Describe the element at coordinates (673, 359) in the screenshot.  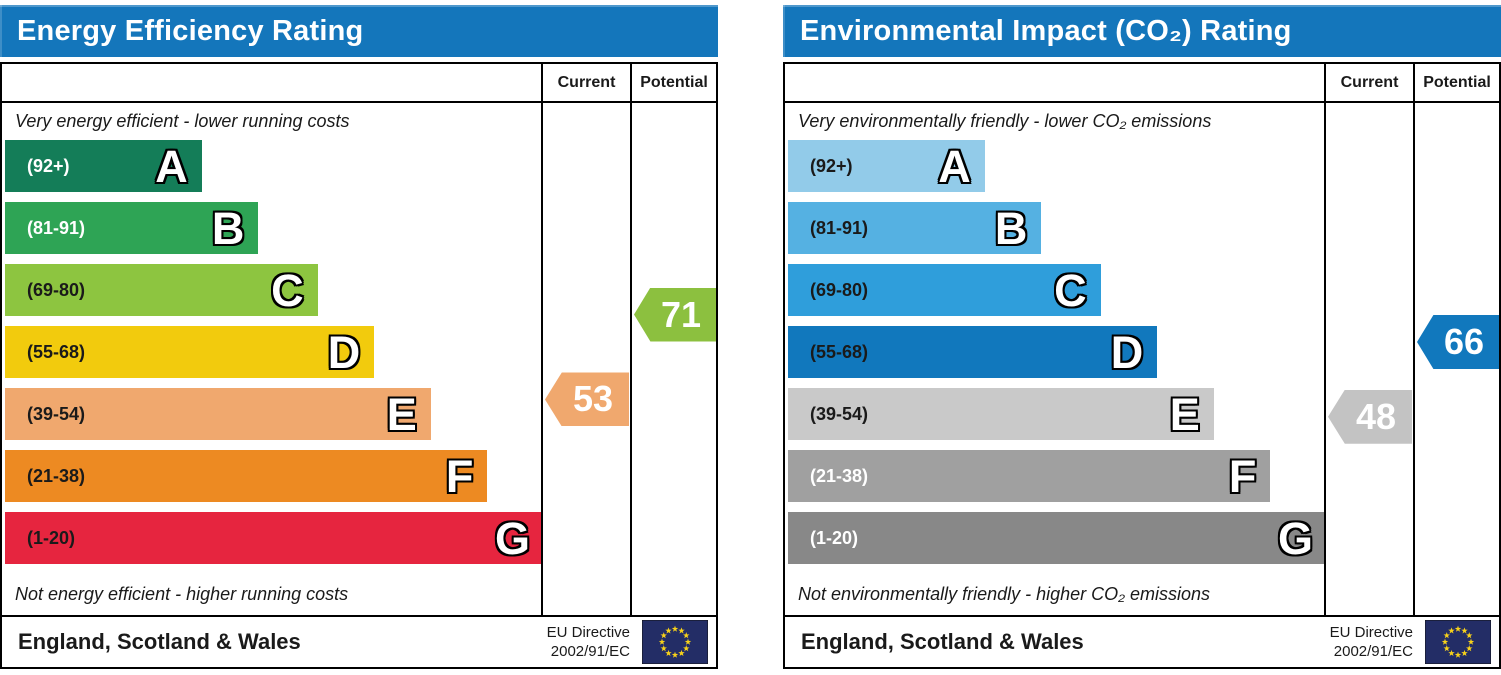
I see `potential-column: 71` at that location.